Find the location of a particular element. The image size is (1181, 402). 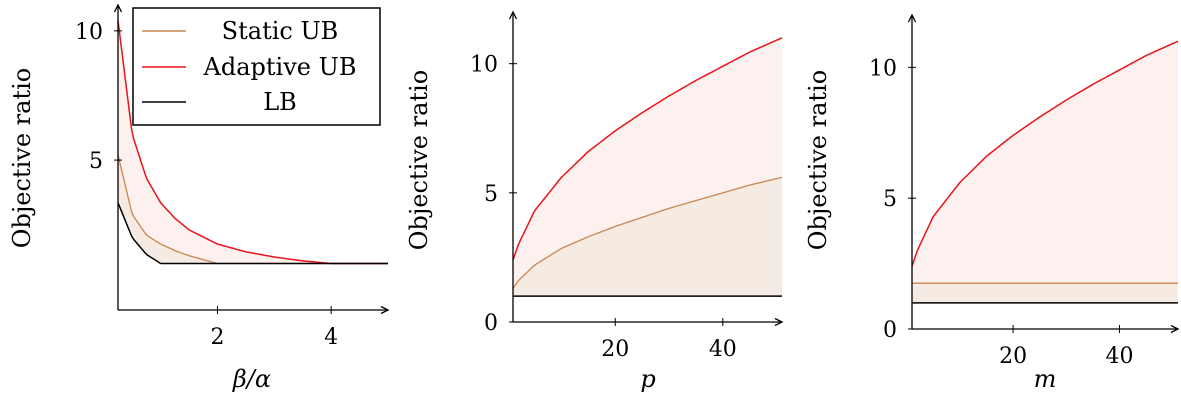

x-axis-title-p: p is located at coordinates (647, 379).